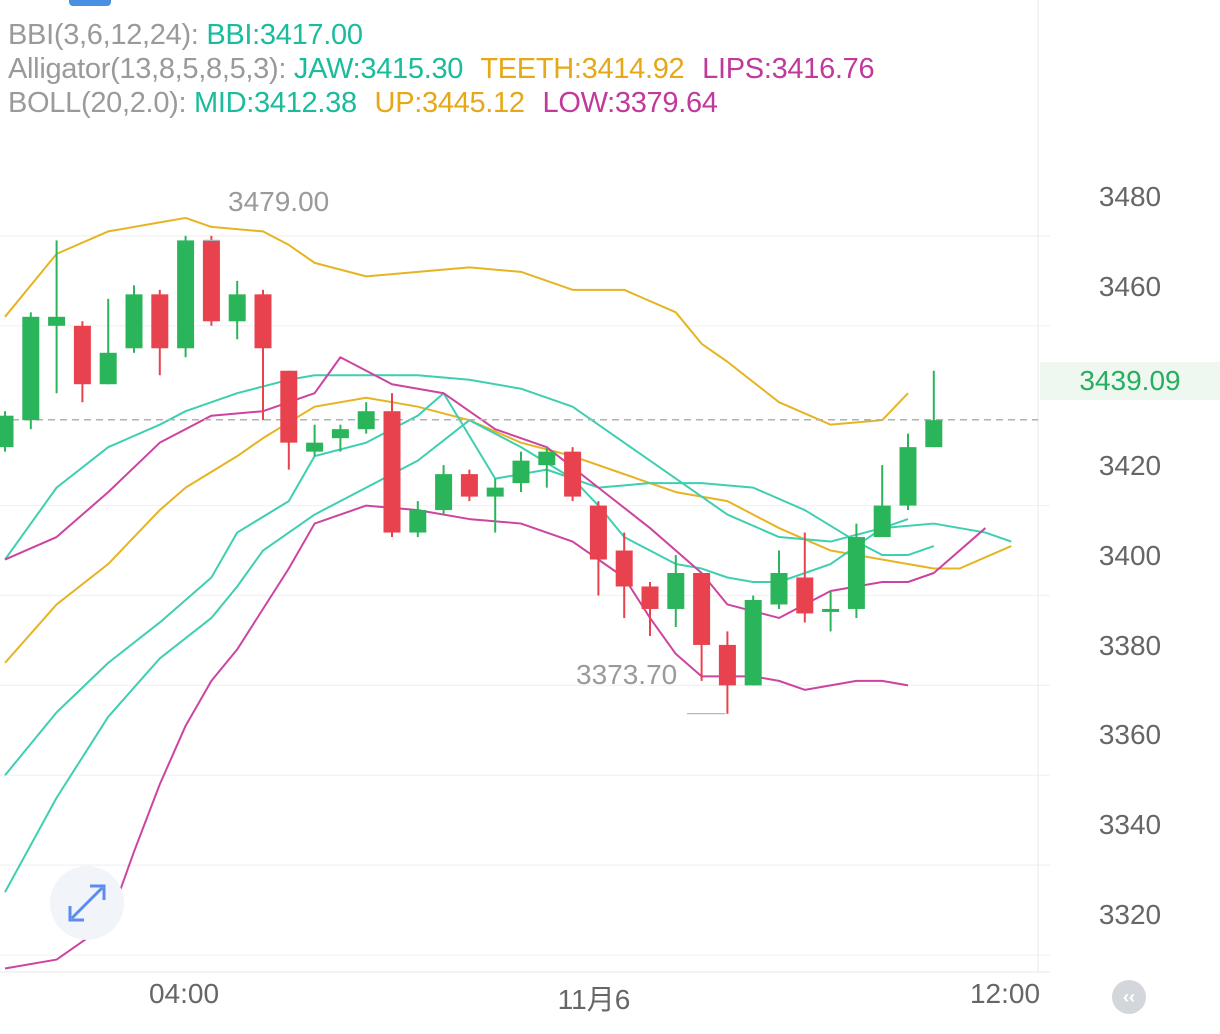 Image resolution: width=1220 pixels, height=1034 pixels. I want to click on time-axis-label: 12:00, so click(1005, 993).